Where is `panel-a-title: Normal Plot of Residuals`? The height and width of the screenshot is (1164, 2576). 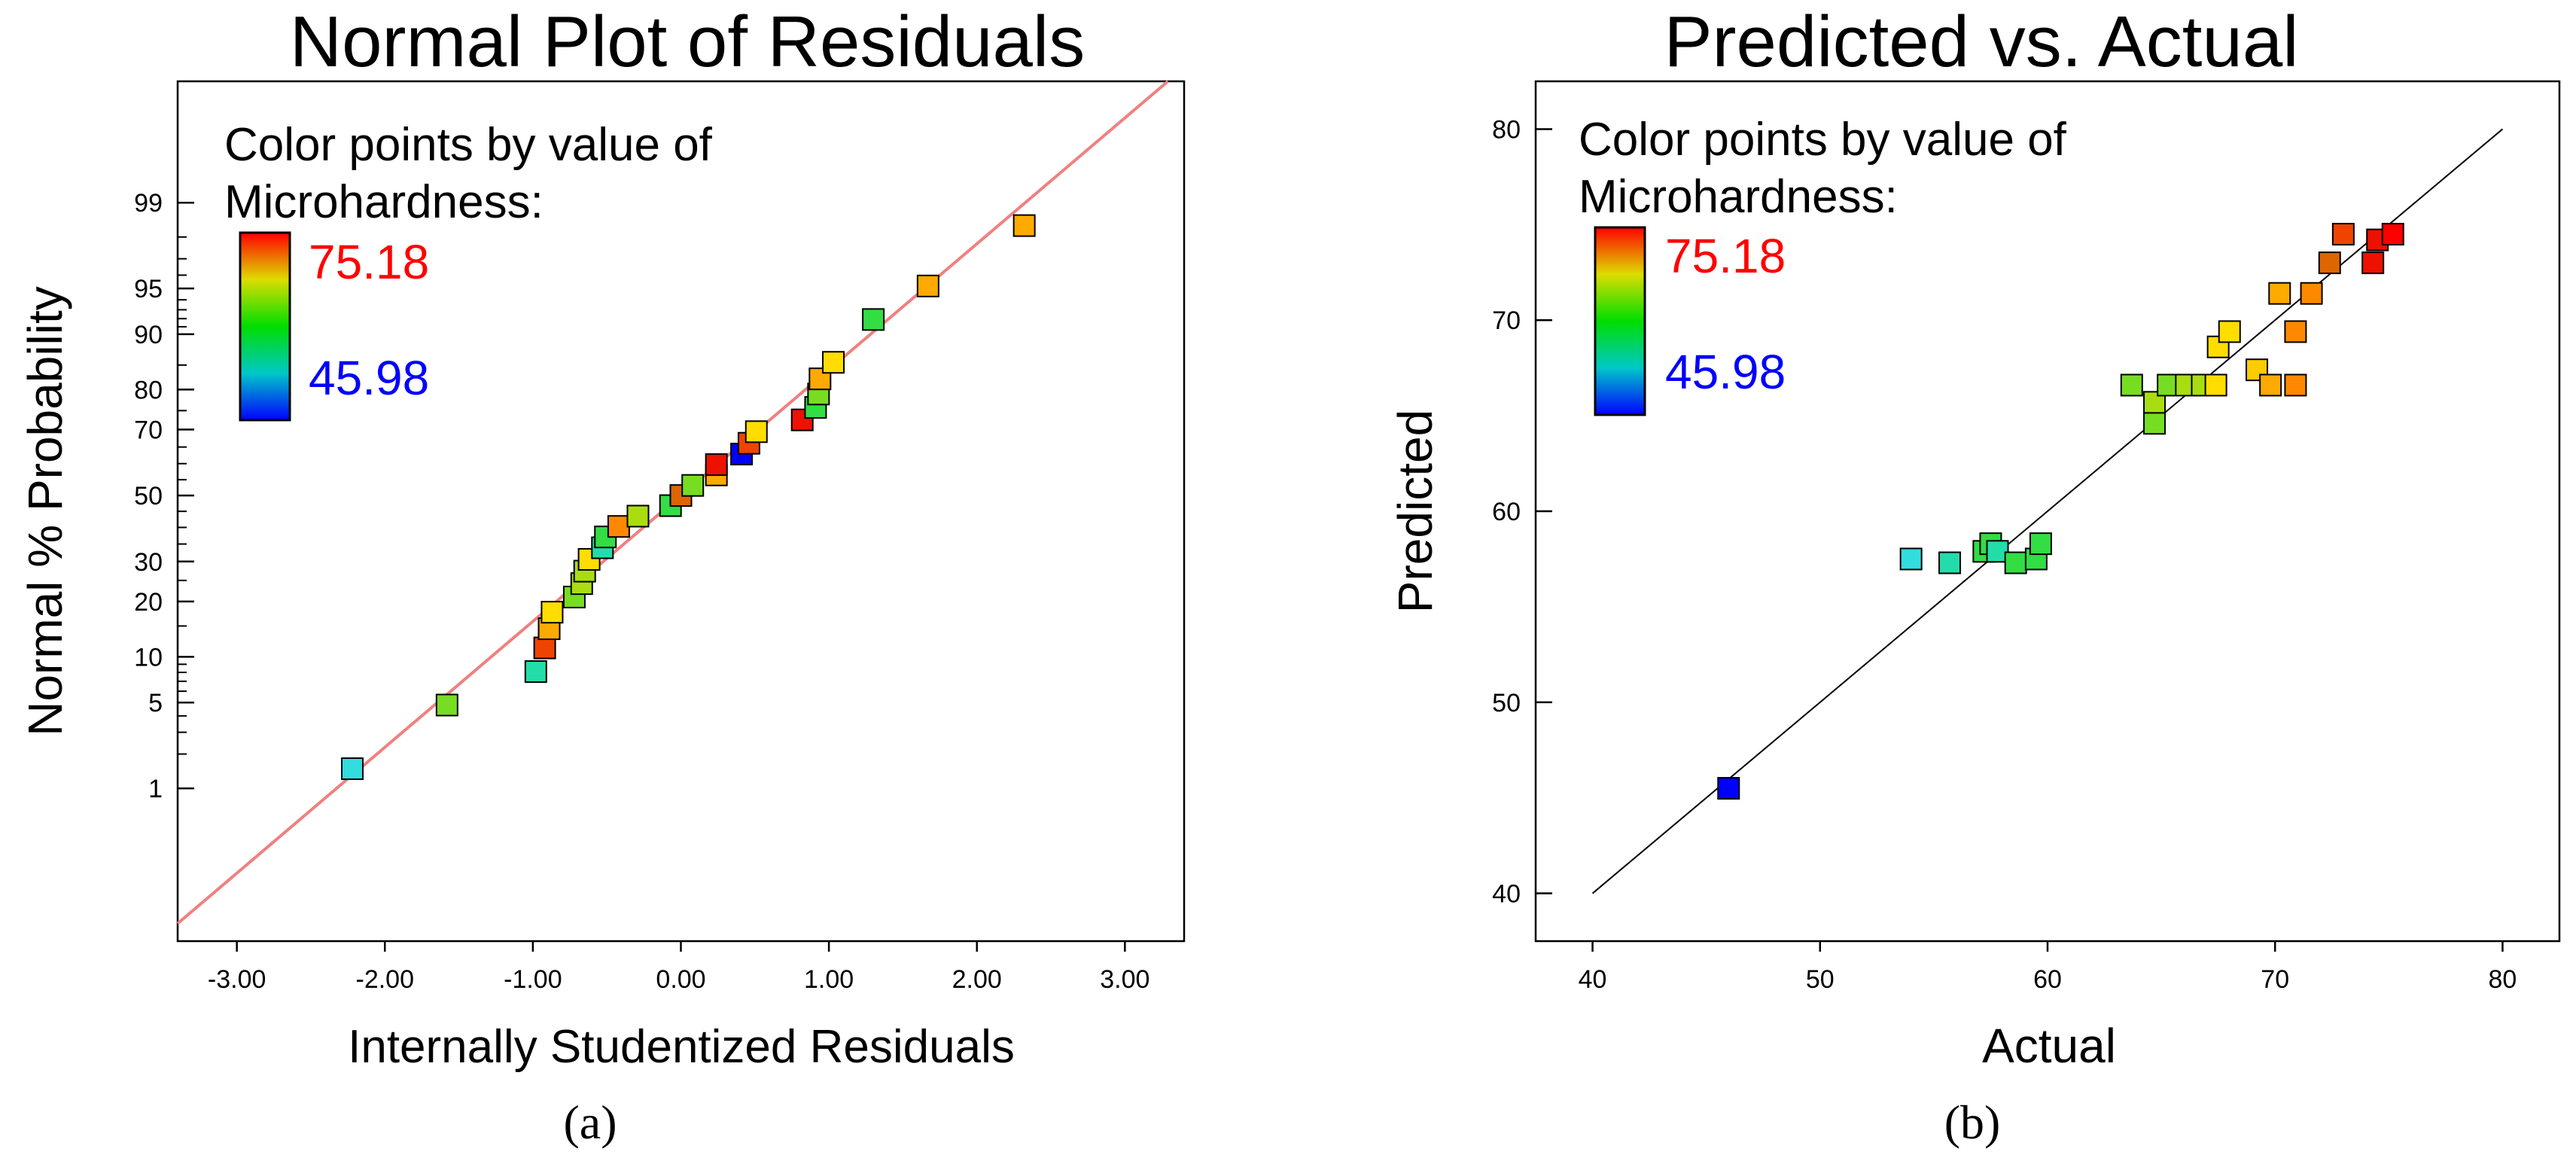
panel-a-title: Normal Plot of Residuals is located at coordinates (687, 42).